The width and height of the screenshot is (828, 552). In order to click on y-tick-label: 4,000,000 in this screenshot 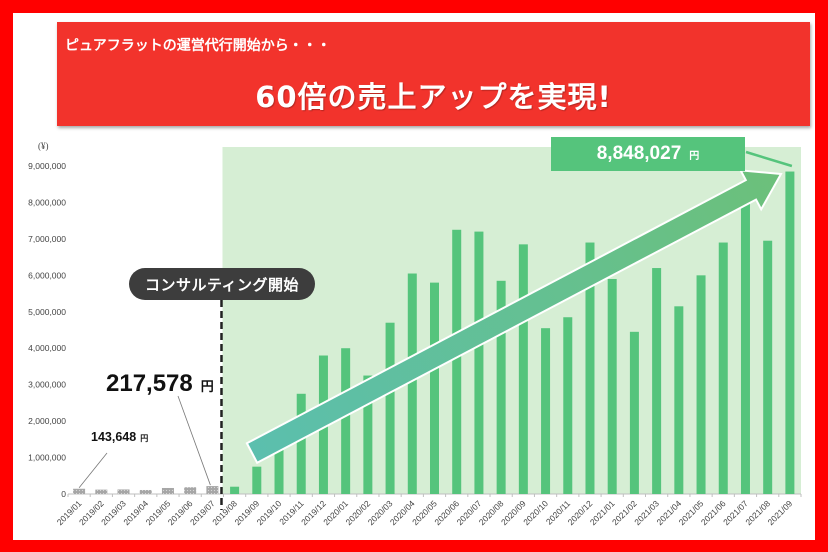, I will do `click(47, 348)`.